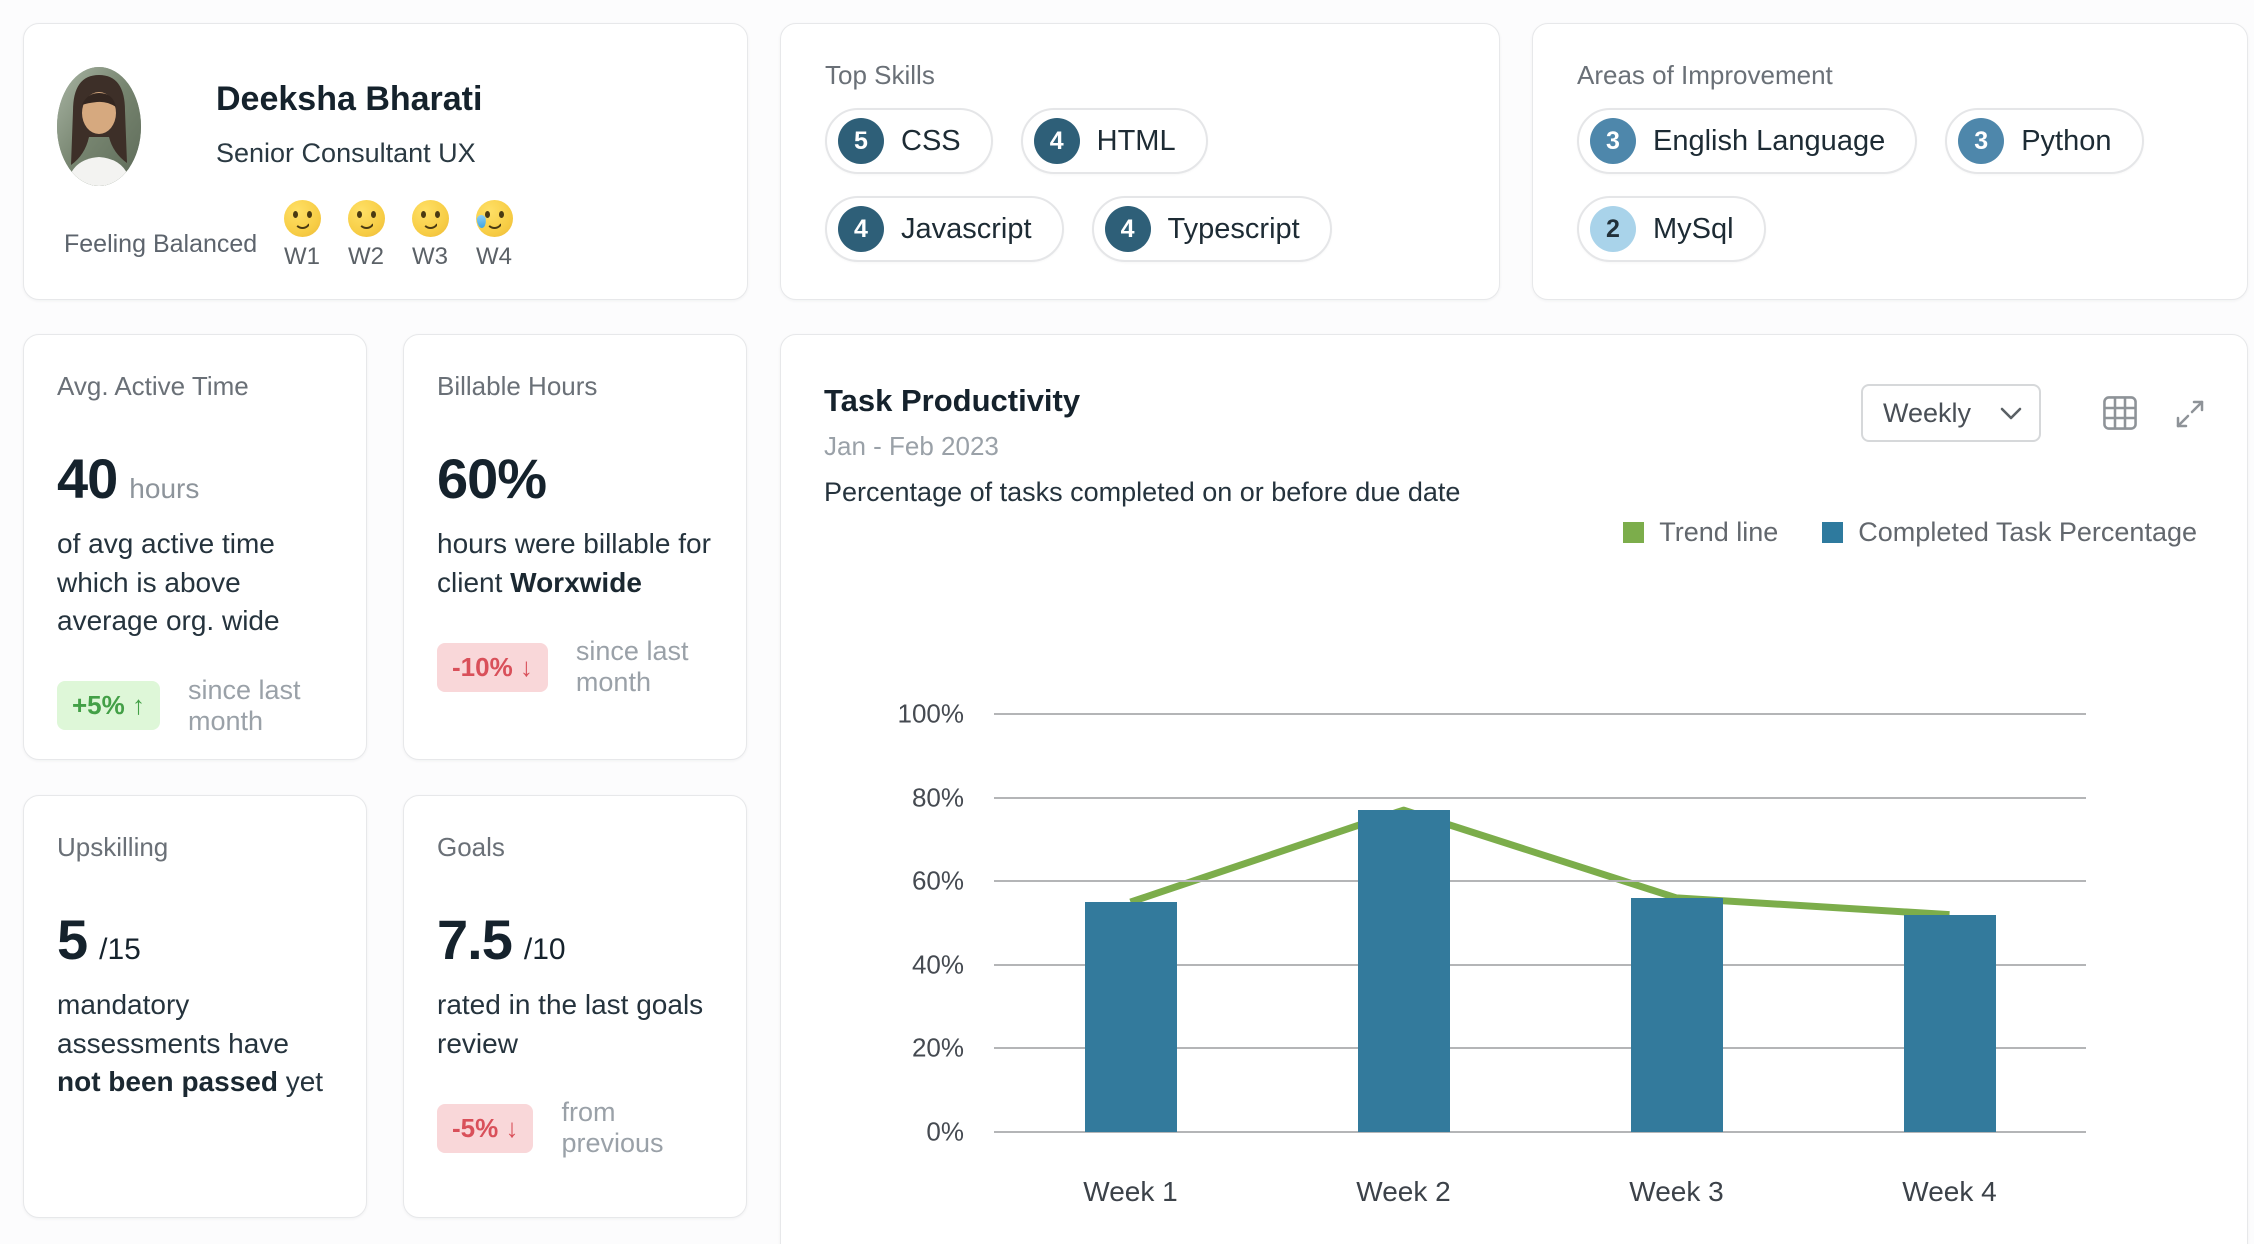 This screenshot has height=1244, width=2254. What do you see at coordinates (120, 949) in the screenshot?
I see `upskilling-total: /15` at bounding box center [120, 949].